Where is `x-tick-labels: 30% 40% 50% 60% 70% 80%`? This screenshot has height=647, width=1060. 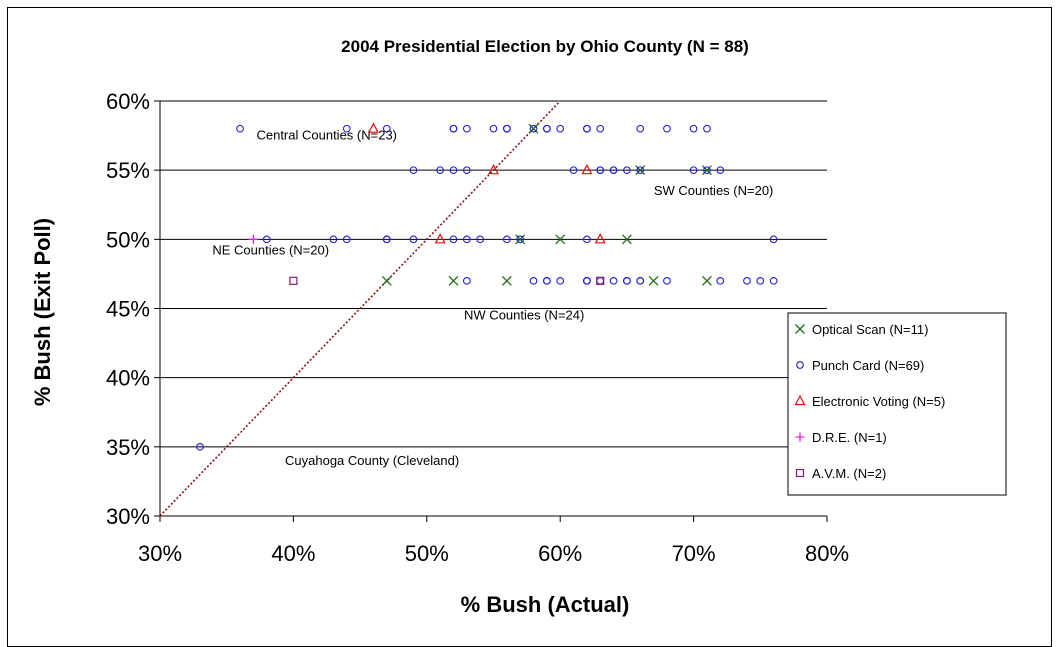 x-tick-labels: 30% 40% 50% 60% 70% 80% is located at coordinates (493, 553).